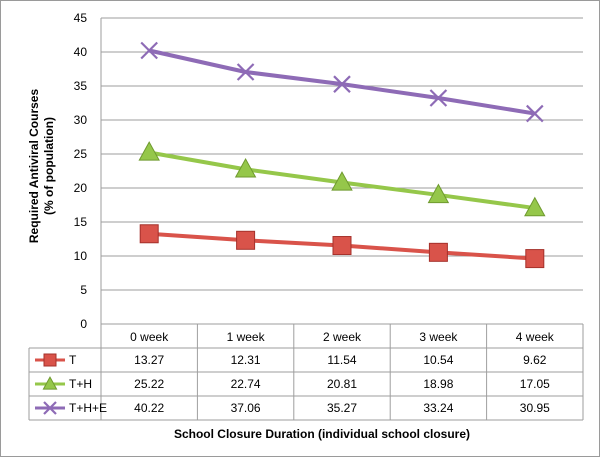  Describe the element at coordinates (149, 408) in the screenshot. I see `table-cell-value: 40.22` at that location.